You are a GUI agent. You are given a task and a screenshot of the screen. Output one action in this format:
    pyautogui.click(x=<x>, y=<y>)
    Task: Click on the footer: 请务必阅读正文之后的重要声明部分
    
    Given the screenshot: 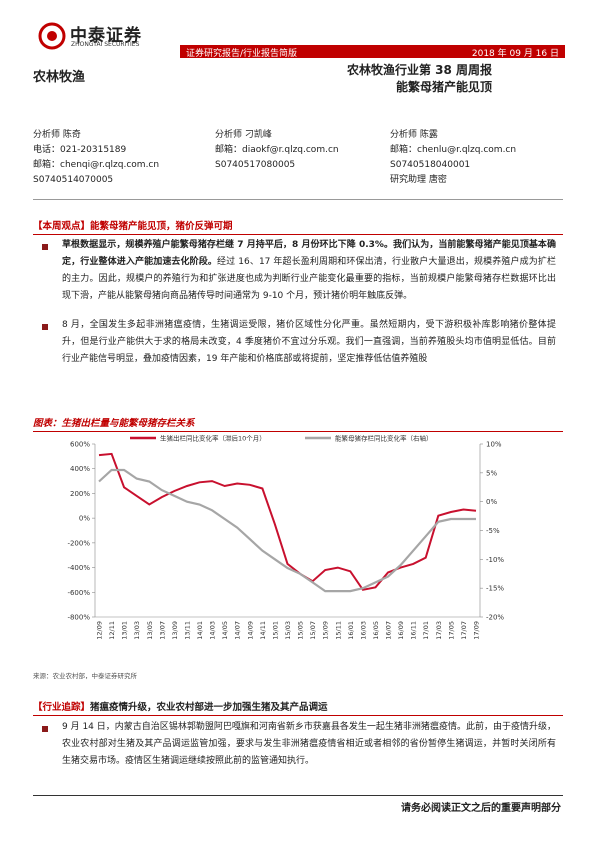 What is the action you would take?
    pyautogui.click(x=481, y=808)
    